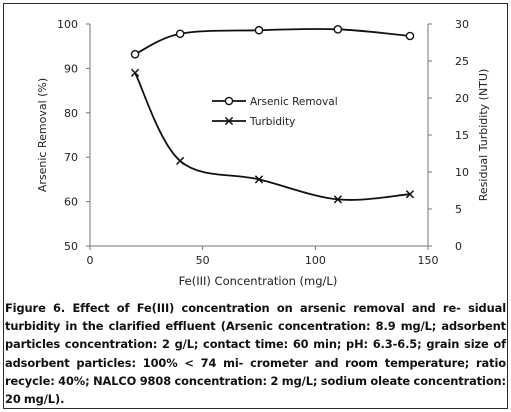 The image size is (511, 412). I want to click on legend-marker-circle, so click(229, 101).